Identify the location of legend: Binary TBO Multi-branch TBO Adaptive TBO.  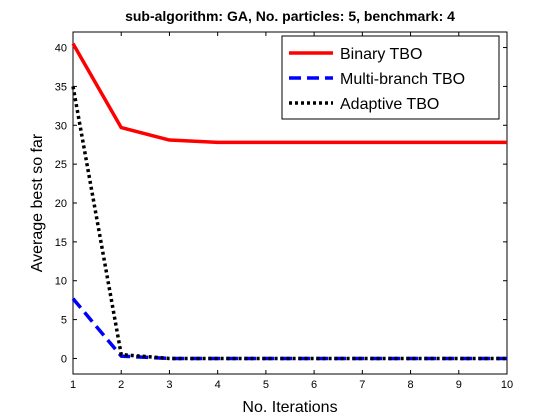
(390, 77).